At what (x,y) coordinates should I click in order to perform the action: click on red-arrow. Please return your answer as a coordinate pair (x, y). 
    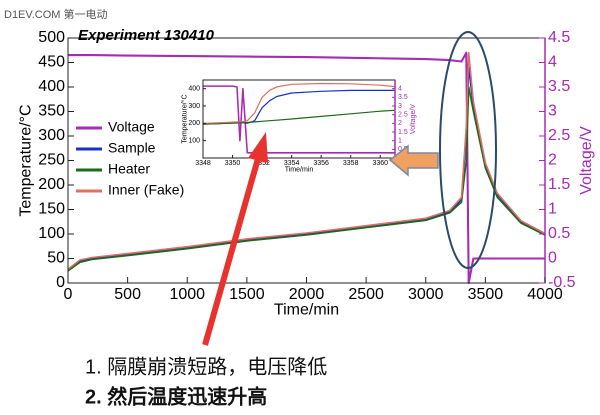
    Looking at the image, I should click on (235, 239).